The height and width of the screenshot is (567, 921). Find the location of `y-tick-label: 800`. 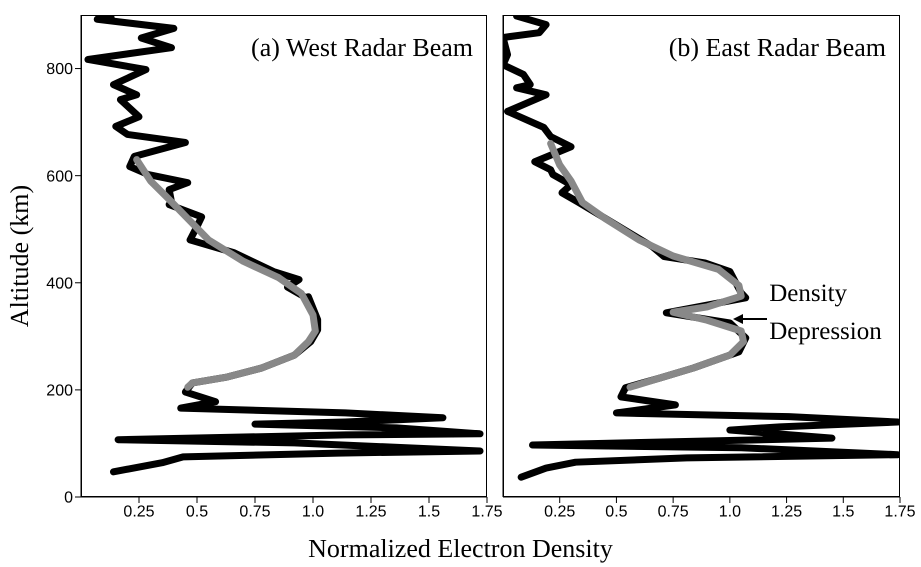

y-tick-label: 800 is located at coordinates (60, 69).